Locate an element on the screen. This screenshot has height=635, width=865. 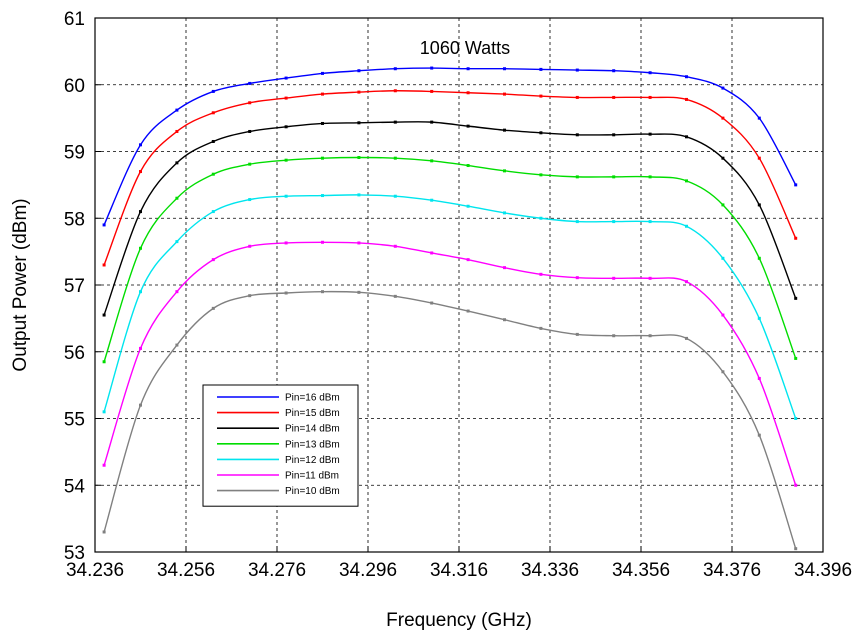
legend-label: Pin=11 dBm is located at coordinates (312, 476).